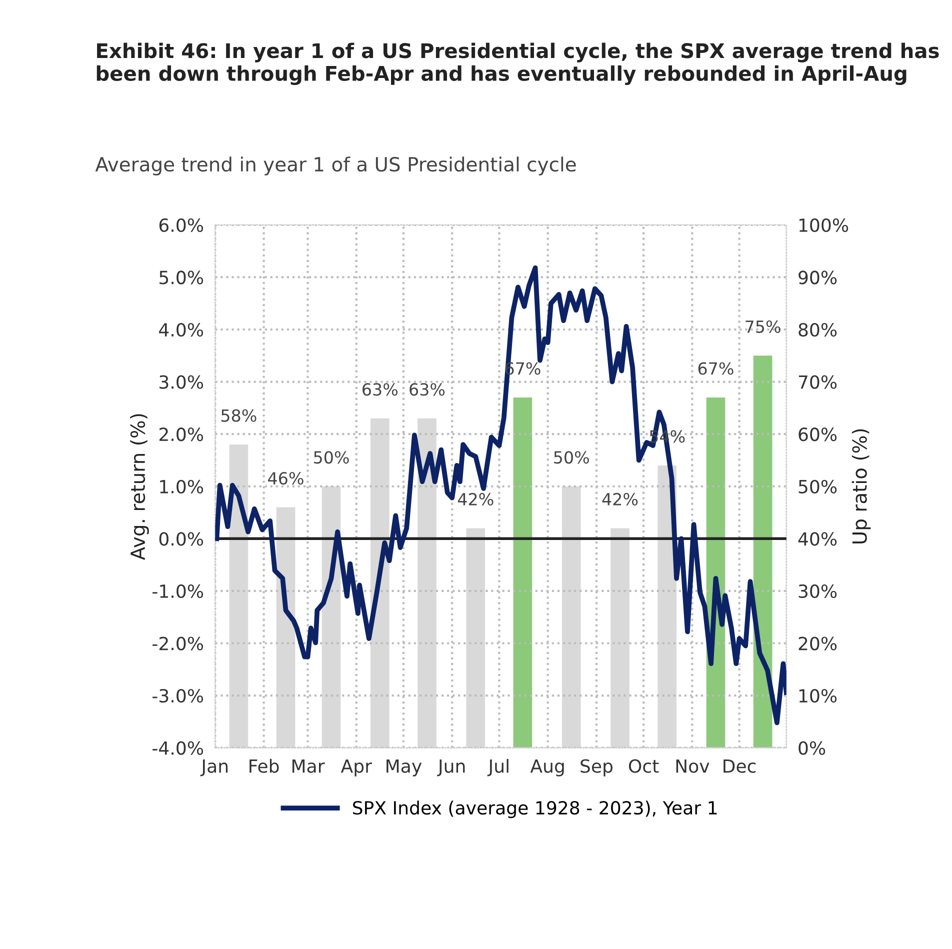  What do you see at coordinates (308, 766) in the screenshot?
I see `x-tick-label: Mar` at bounding box center [308, 766].